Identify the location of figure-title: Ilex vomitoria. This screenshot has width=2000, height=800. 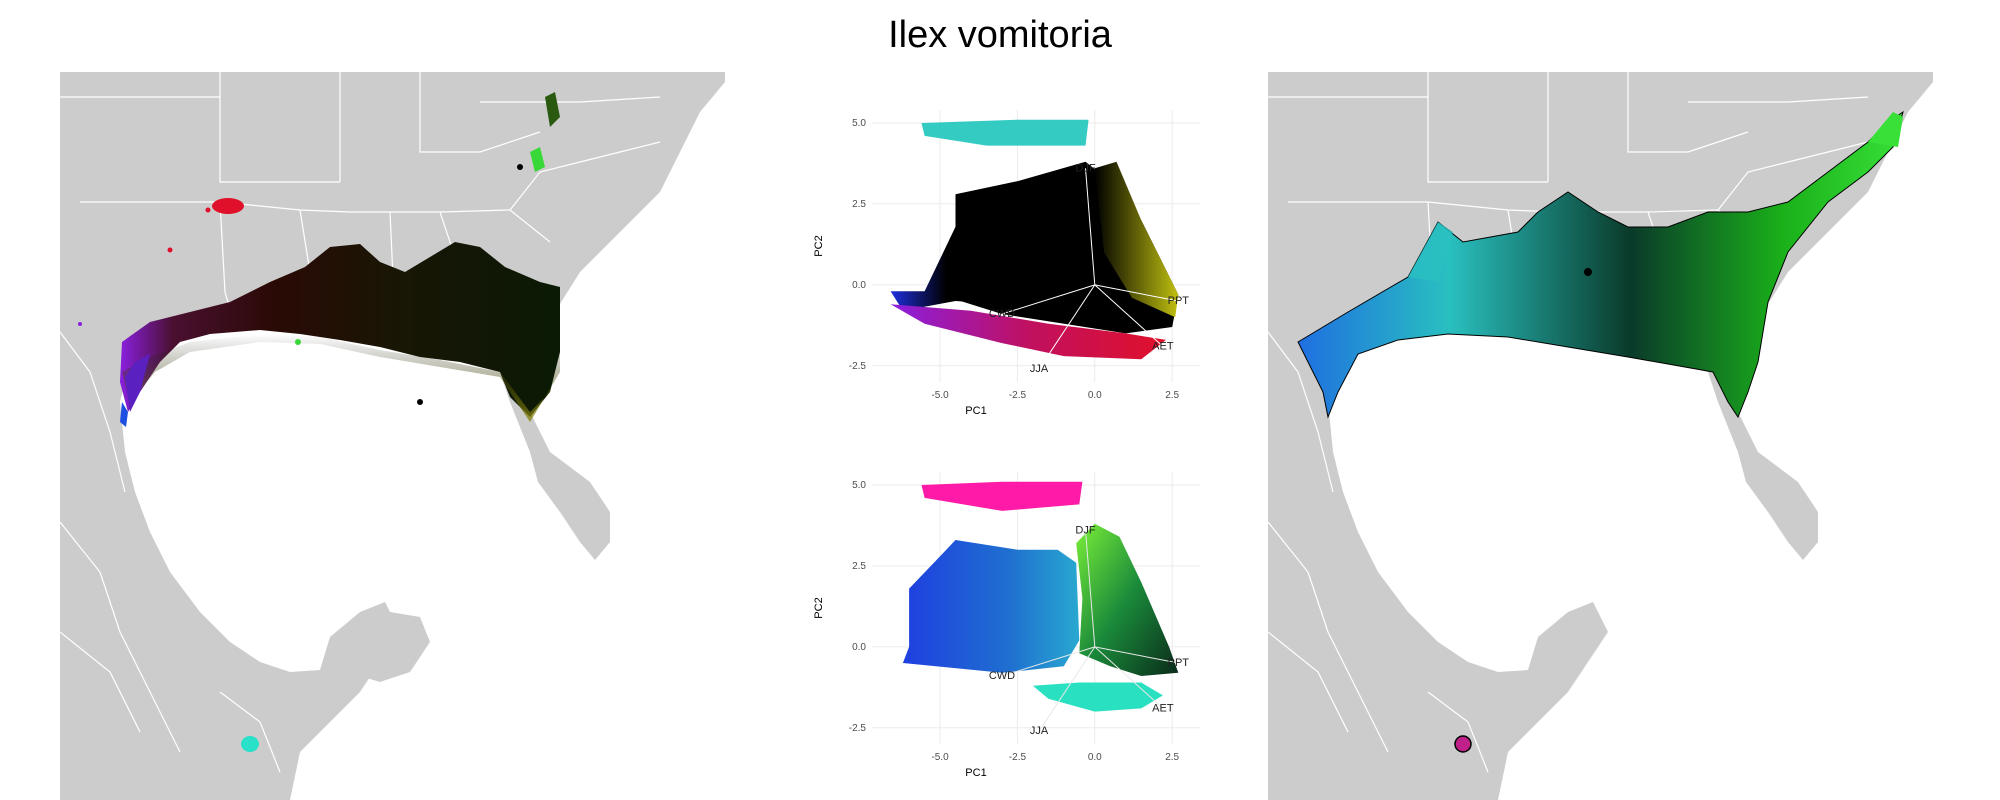
(1000, 35).